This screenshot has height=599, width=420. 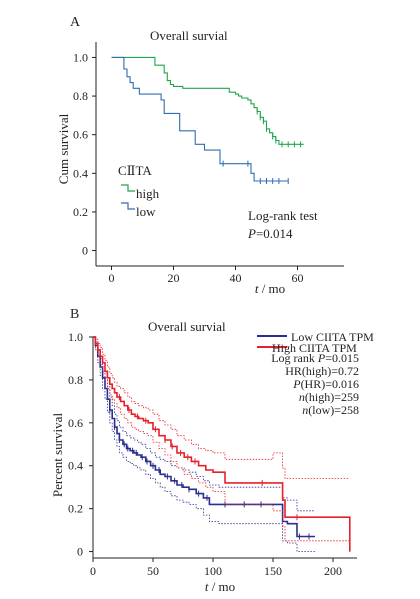 I want to click on panel-b-x-tick-label: 200, so click(x=333, y=571).